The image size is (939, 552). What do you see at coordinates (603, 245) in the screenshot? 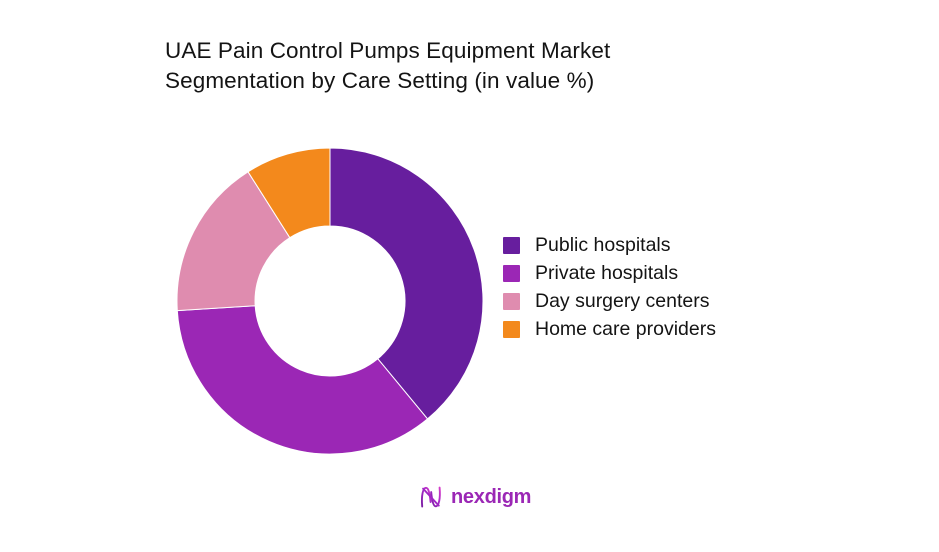
I see `legend-item-label: Public hospitals` at bounding box center [603, 245].